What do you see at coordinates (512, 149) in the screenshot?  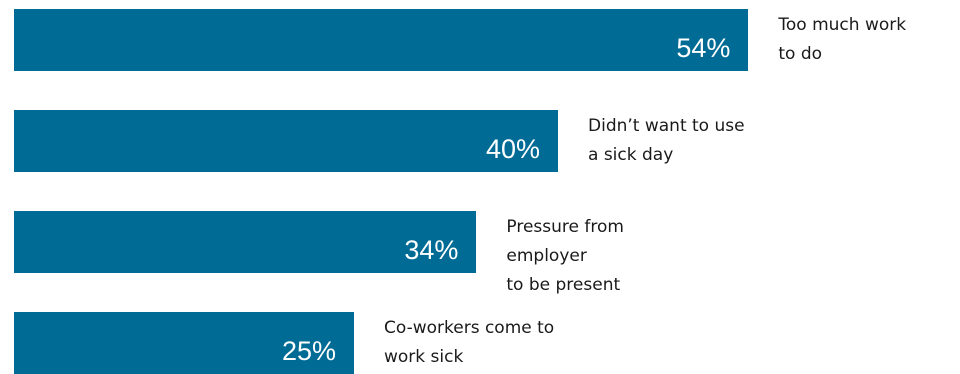 I see `bar-value-label: 40%` at bounding box center [512, 149].